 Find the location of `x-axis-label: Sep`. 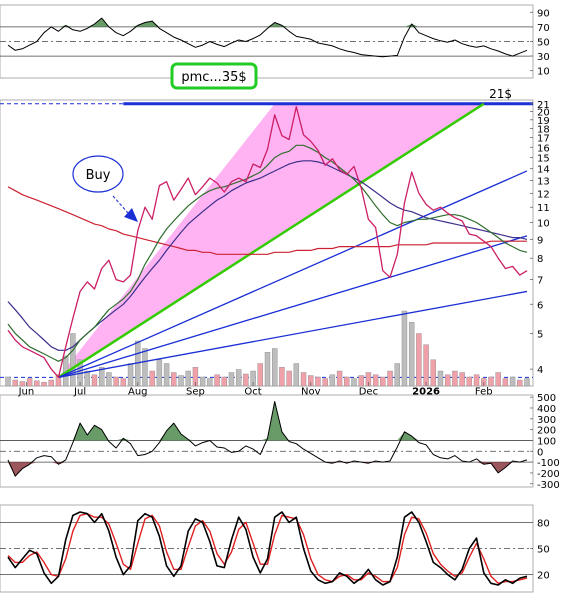

x-axis-label: Sep is located at coordinates (195, 391).